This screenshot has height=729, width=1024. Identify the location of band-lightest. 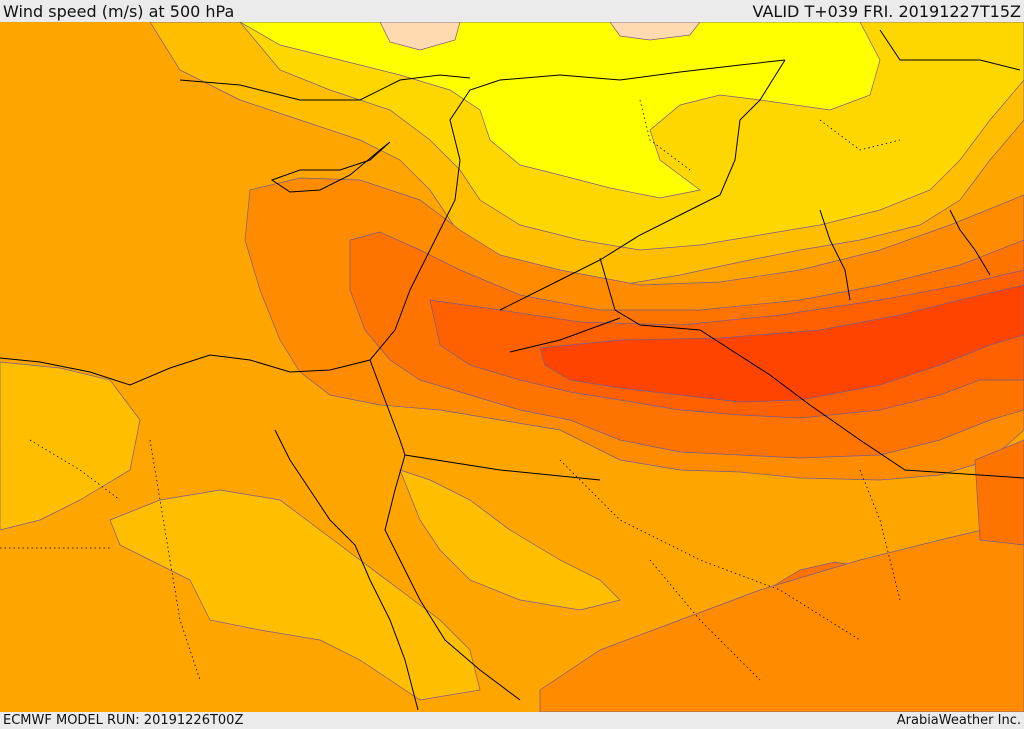
(420, 36).